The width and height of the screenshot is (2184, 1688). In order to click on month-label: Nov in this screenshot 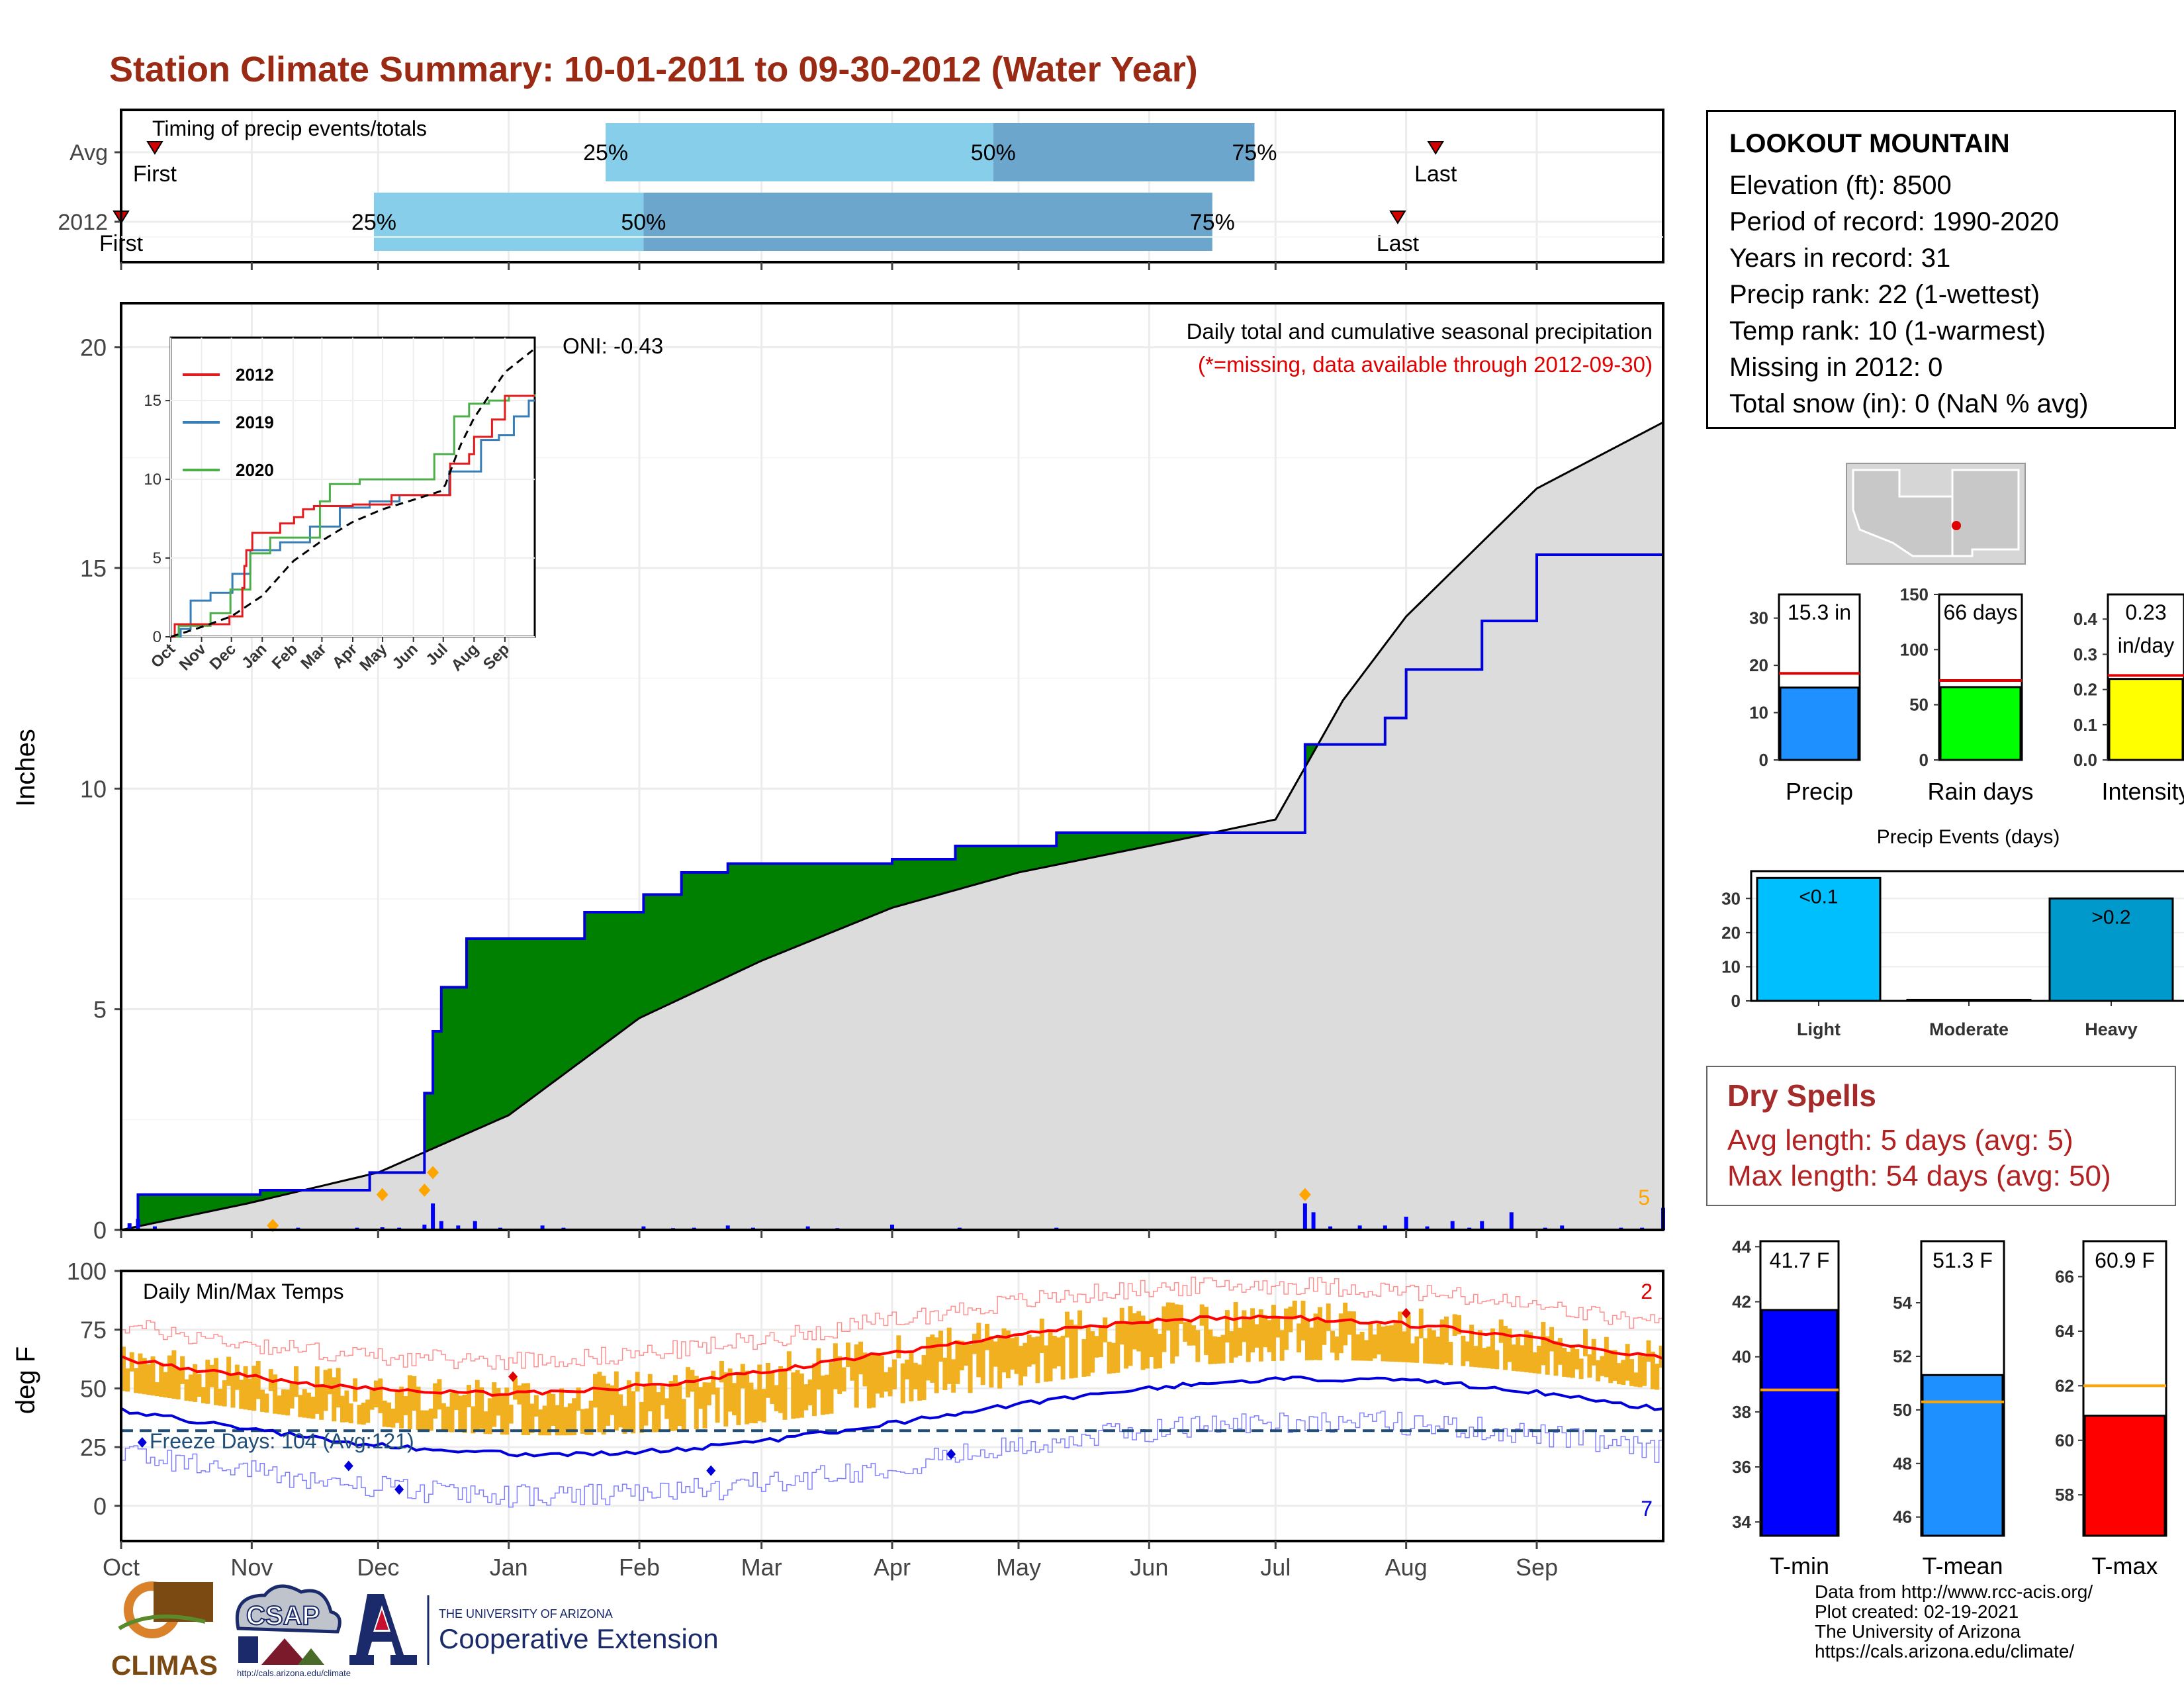, I will do `click(251, 1567)`.